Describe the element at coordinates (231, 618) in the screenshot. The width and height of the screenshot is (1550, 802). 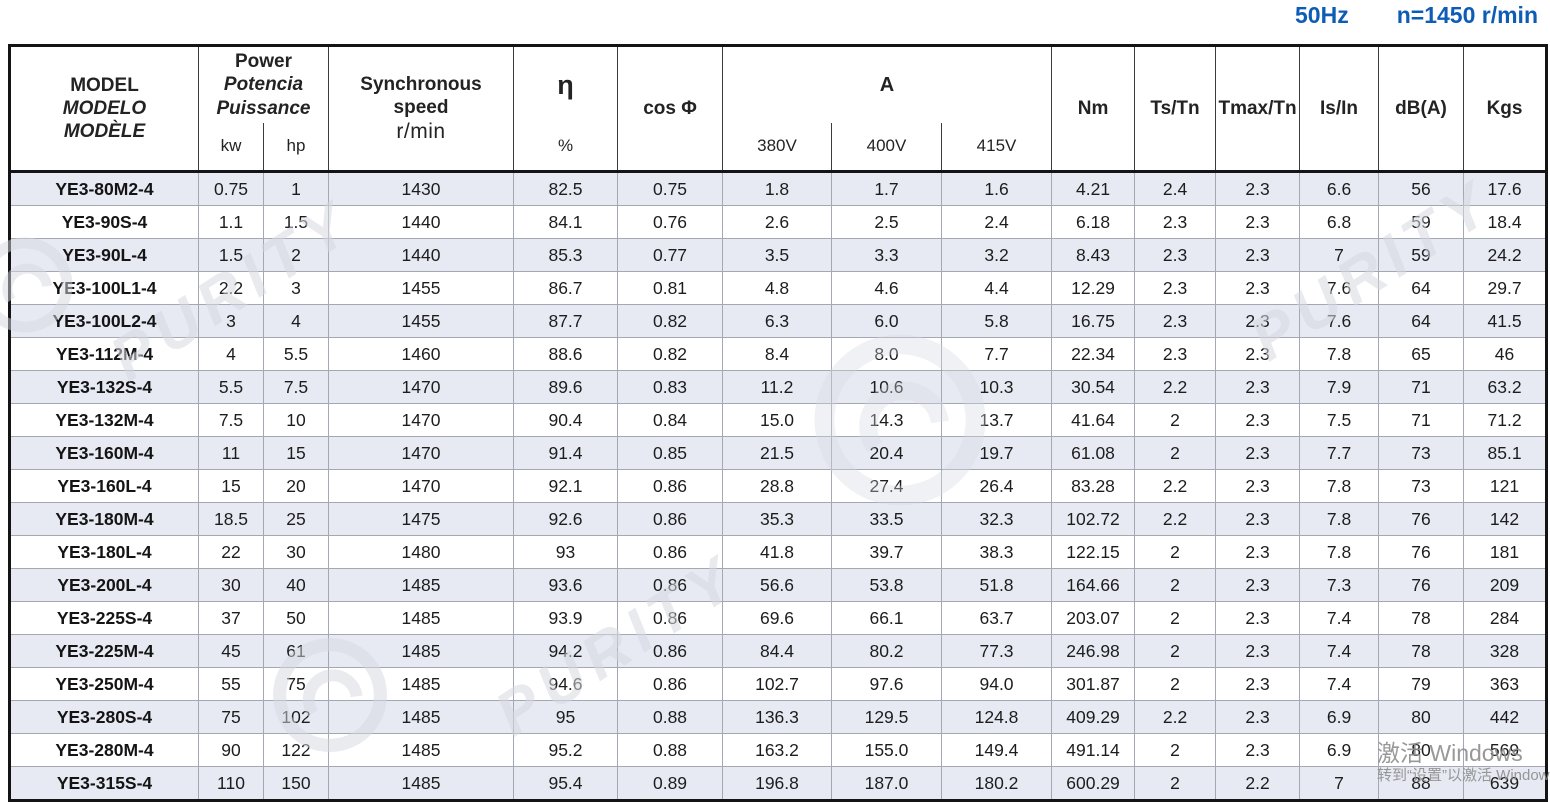
I see `value-cell: 37` at that location.